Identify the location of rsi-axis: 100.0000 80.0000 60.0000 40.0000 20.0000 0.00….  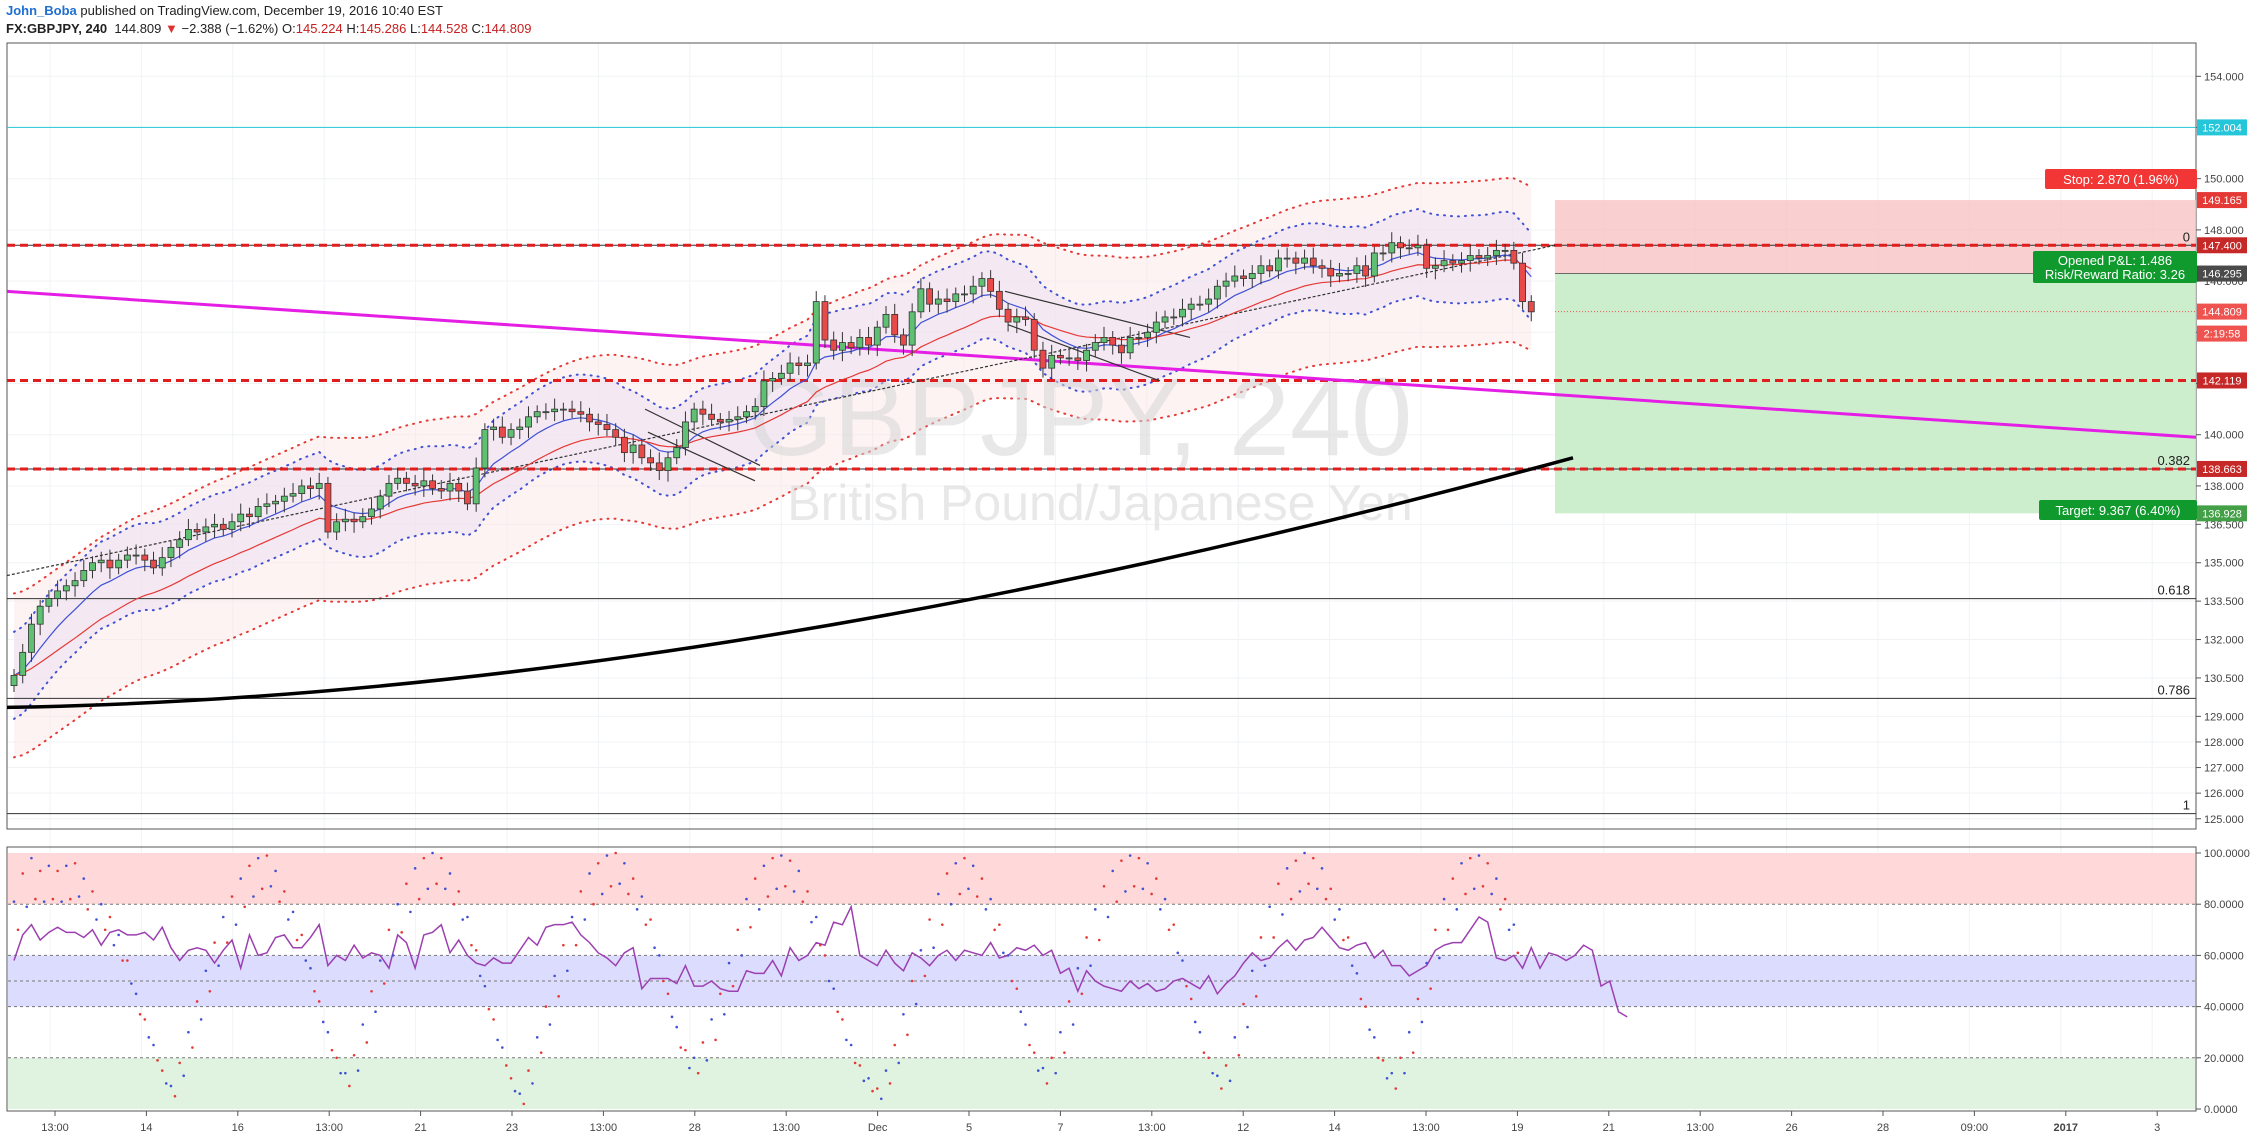
(2223, 982).